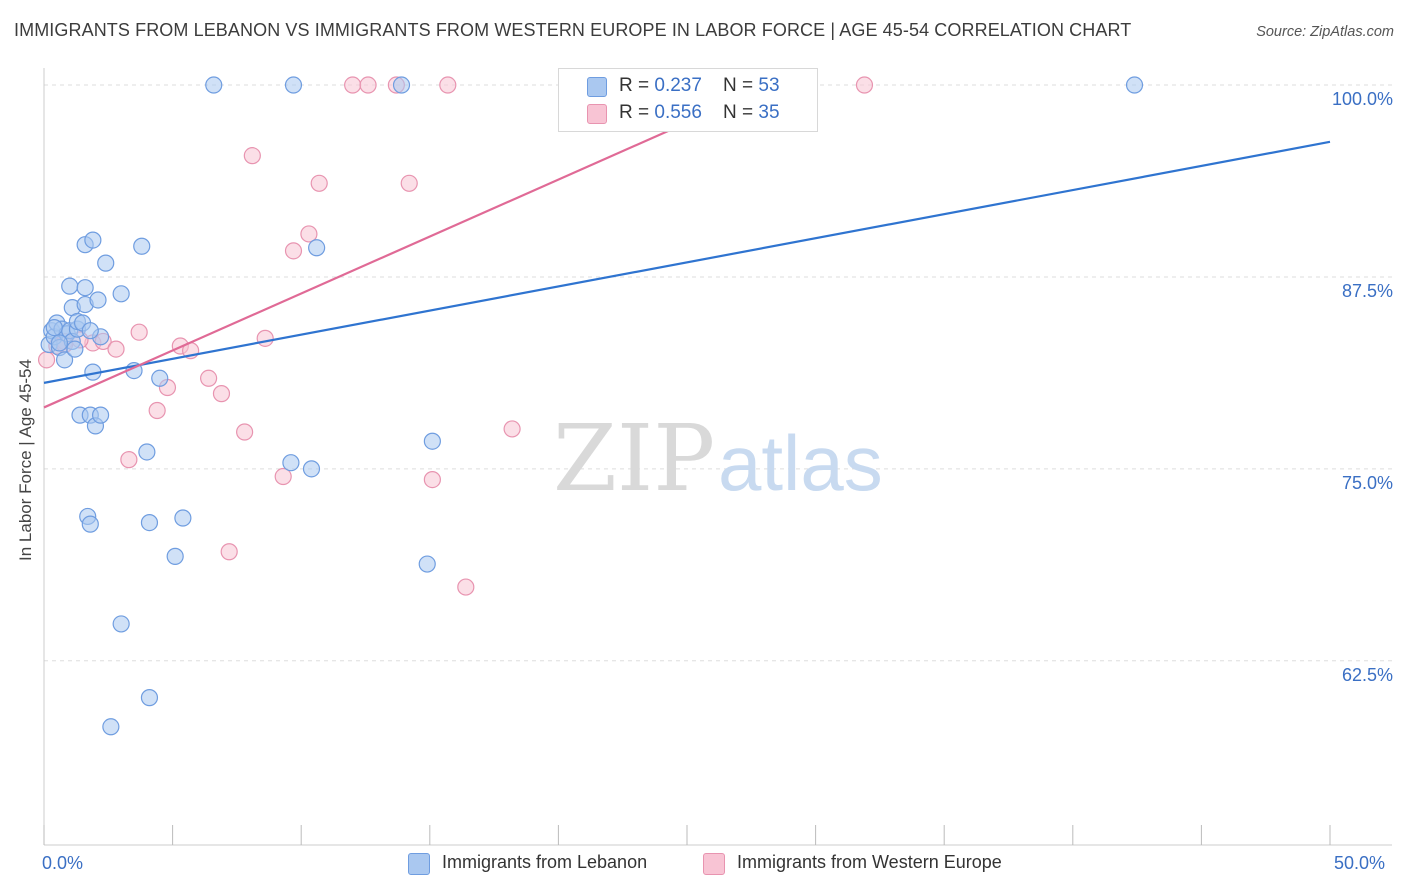 Image resolution: width=1406 pixels, height=892 pixels. I want to click on bottom-legend-swatch-blue, so click(419, 864).